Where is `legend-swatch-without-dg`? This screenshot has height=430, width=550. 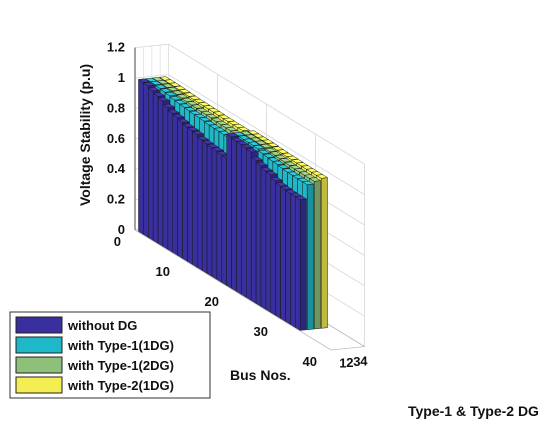
legend-swatch-without-dg is located at coordinates (39, 325).